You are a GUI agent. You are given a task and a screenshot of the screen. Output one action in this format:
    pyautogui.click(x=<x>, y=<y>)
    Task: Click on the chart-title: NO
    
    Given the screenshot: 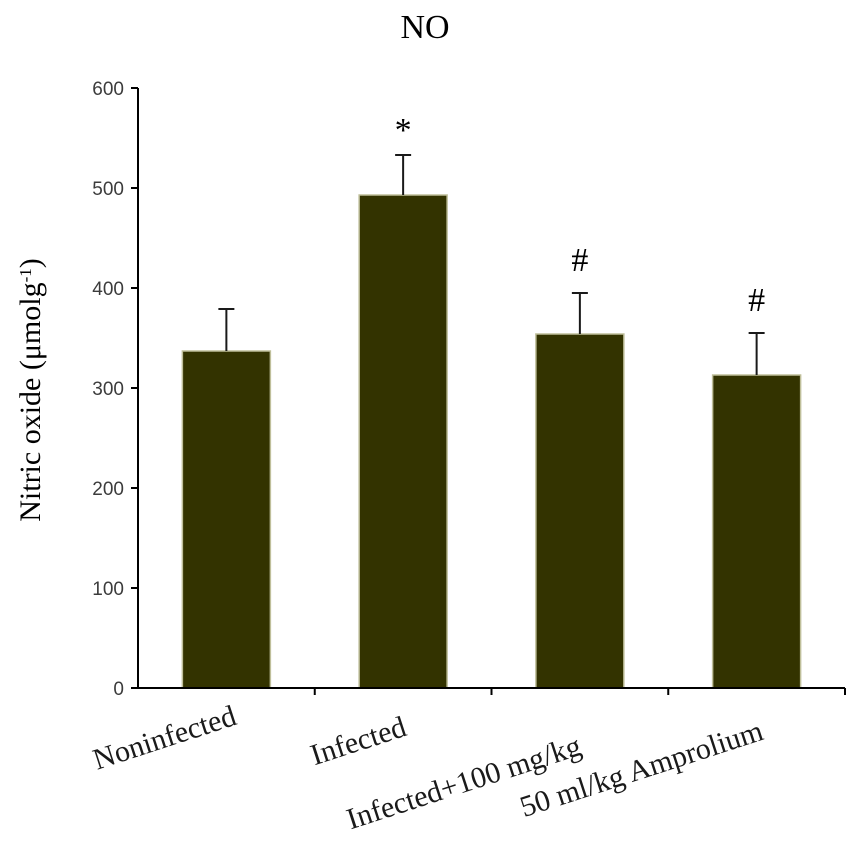 What is the action you would take?
    pyautogui.click(x=424, y=27)
    